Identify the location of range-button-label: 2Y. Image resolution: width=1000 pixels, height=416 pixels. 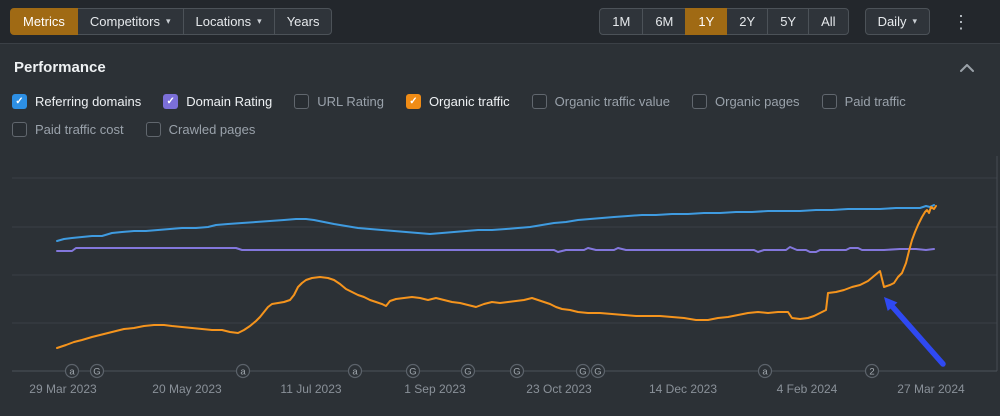
(747, 21).